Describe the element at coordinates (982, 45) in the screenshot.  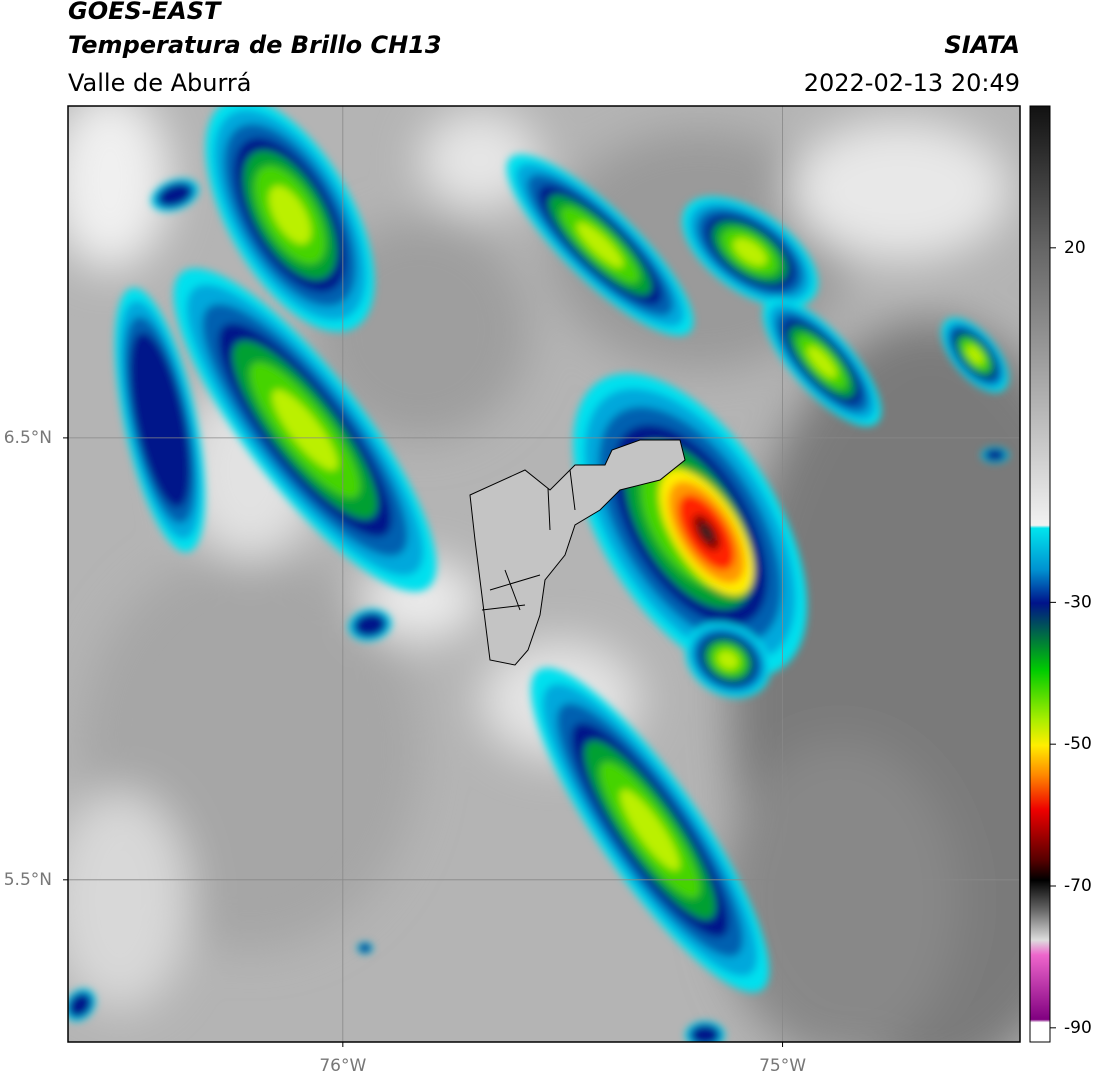
I see `source: SIATA` at that location.